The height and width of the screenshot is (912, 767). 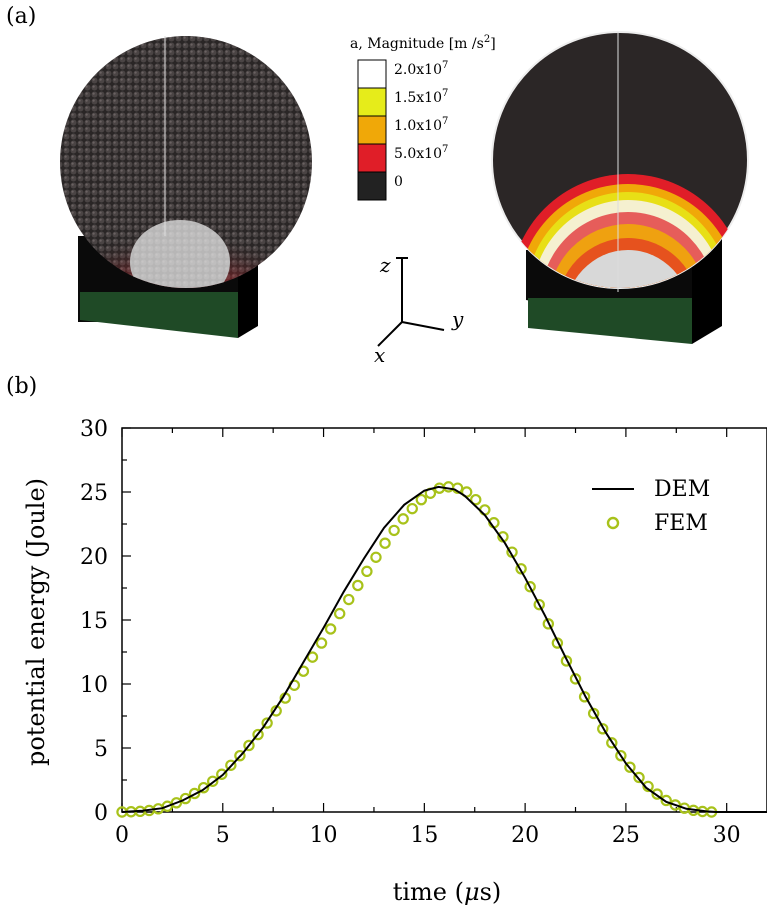 I want to click on axes-triad, so click(x=411, y=302).